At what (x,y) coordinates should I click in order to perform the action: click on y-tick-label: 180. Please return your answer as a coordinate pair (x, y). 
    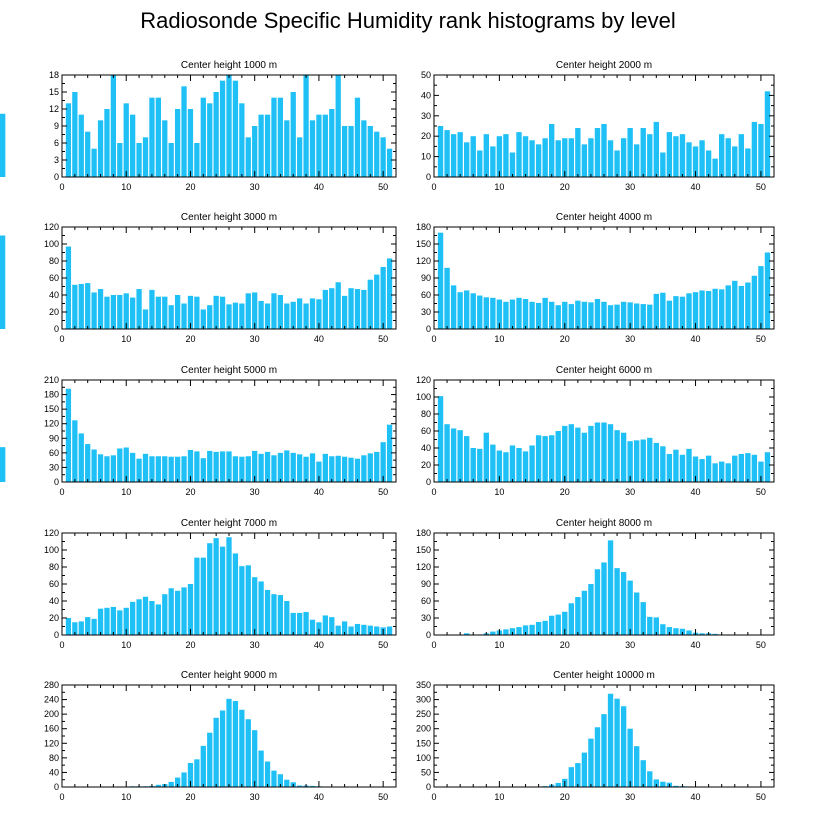
    Looking at the image, I should click on (423, 533).